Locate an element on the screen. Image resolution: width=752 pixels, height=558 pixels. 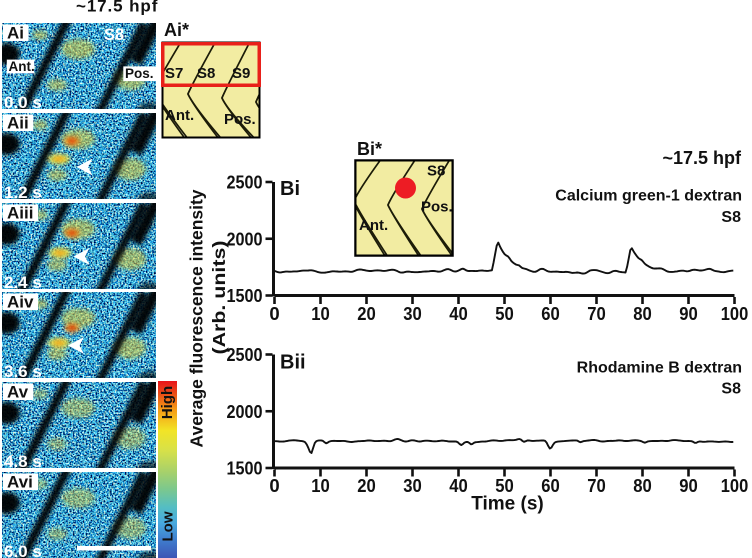
svg-text: Bi* is located at coordinates (369, 149).